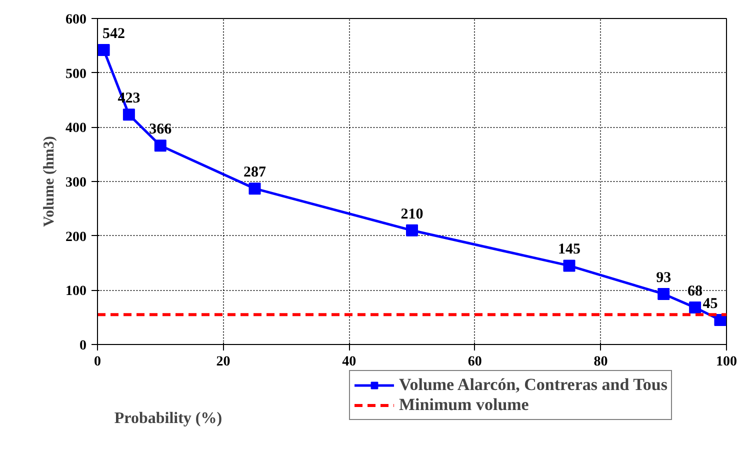 The width and height of the screenshot is (745, 458). What do you see at coordinates (726, 362) in the screenshot?
I see `x-tick-label: 100` at bounding box center [726, 362].